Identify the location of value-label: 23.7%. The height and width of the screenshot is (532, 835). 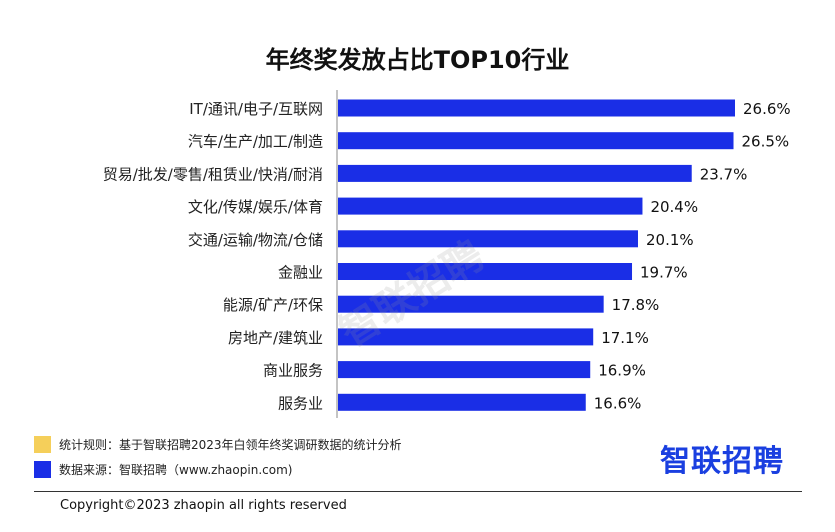
(724, 174).